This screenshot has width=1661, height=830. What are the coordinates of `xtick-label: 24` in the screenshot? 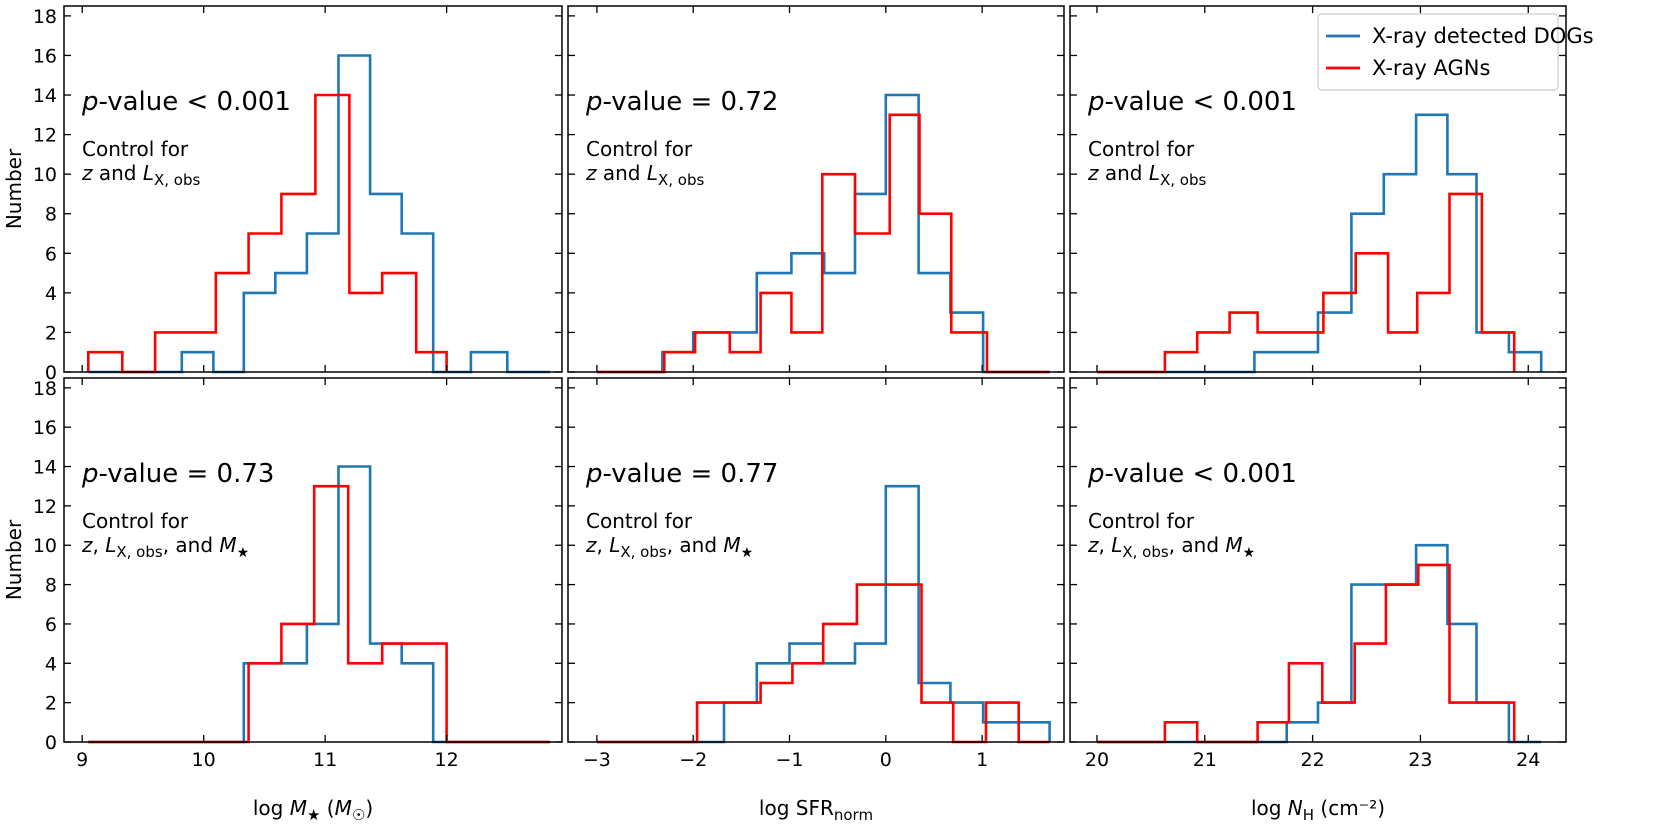 It's located at (1528, 760).